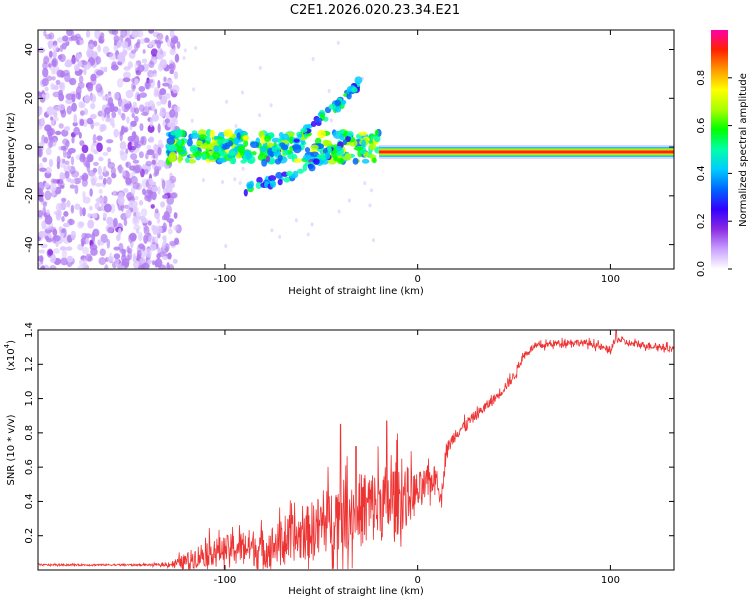  Describe the element at coordinates (29, 196) in the screenshot. I see `spectrogram-y-tick-label: -20` at that location.